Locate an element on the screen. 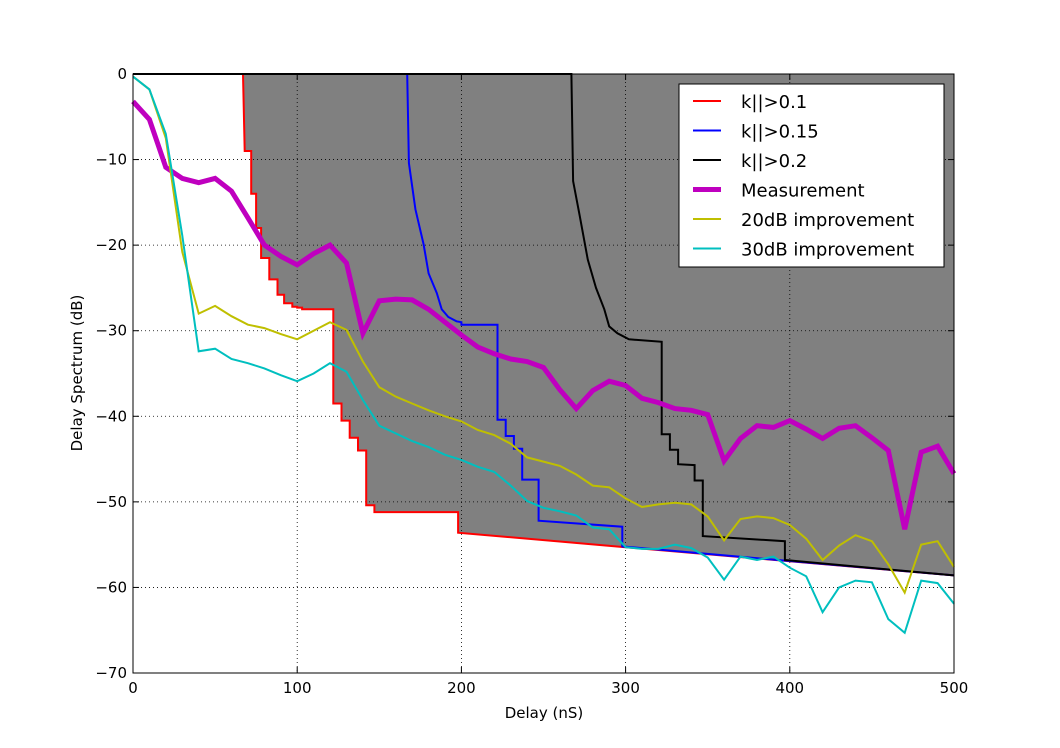  y-tick-label: −20 is located at coordinates (111, 245).